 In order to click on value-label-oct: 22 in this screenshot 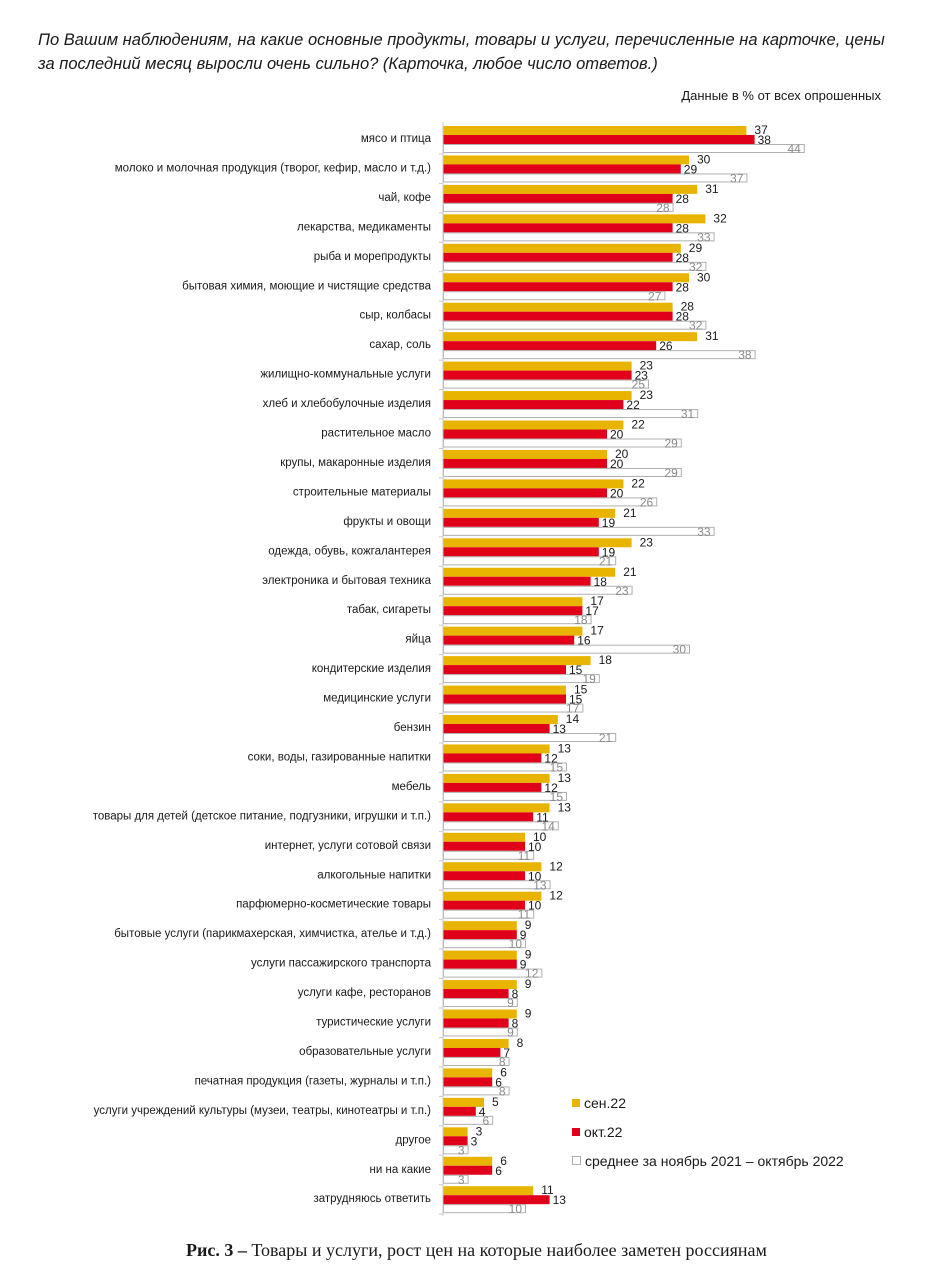, I will do `click(633, 405)`.